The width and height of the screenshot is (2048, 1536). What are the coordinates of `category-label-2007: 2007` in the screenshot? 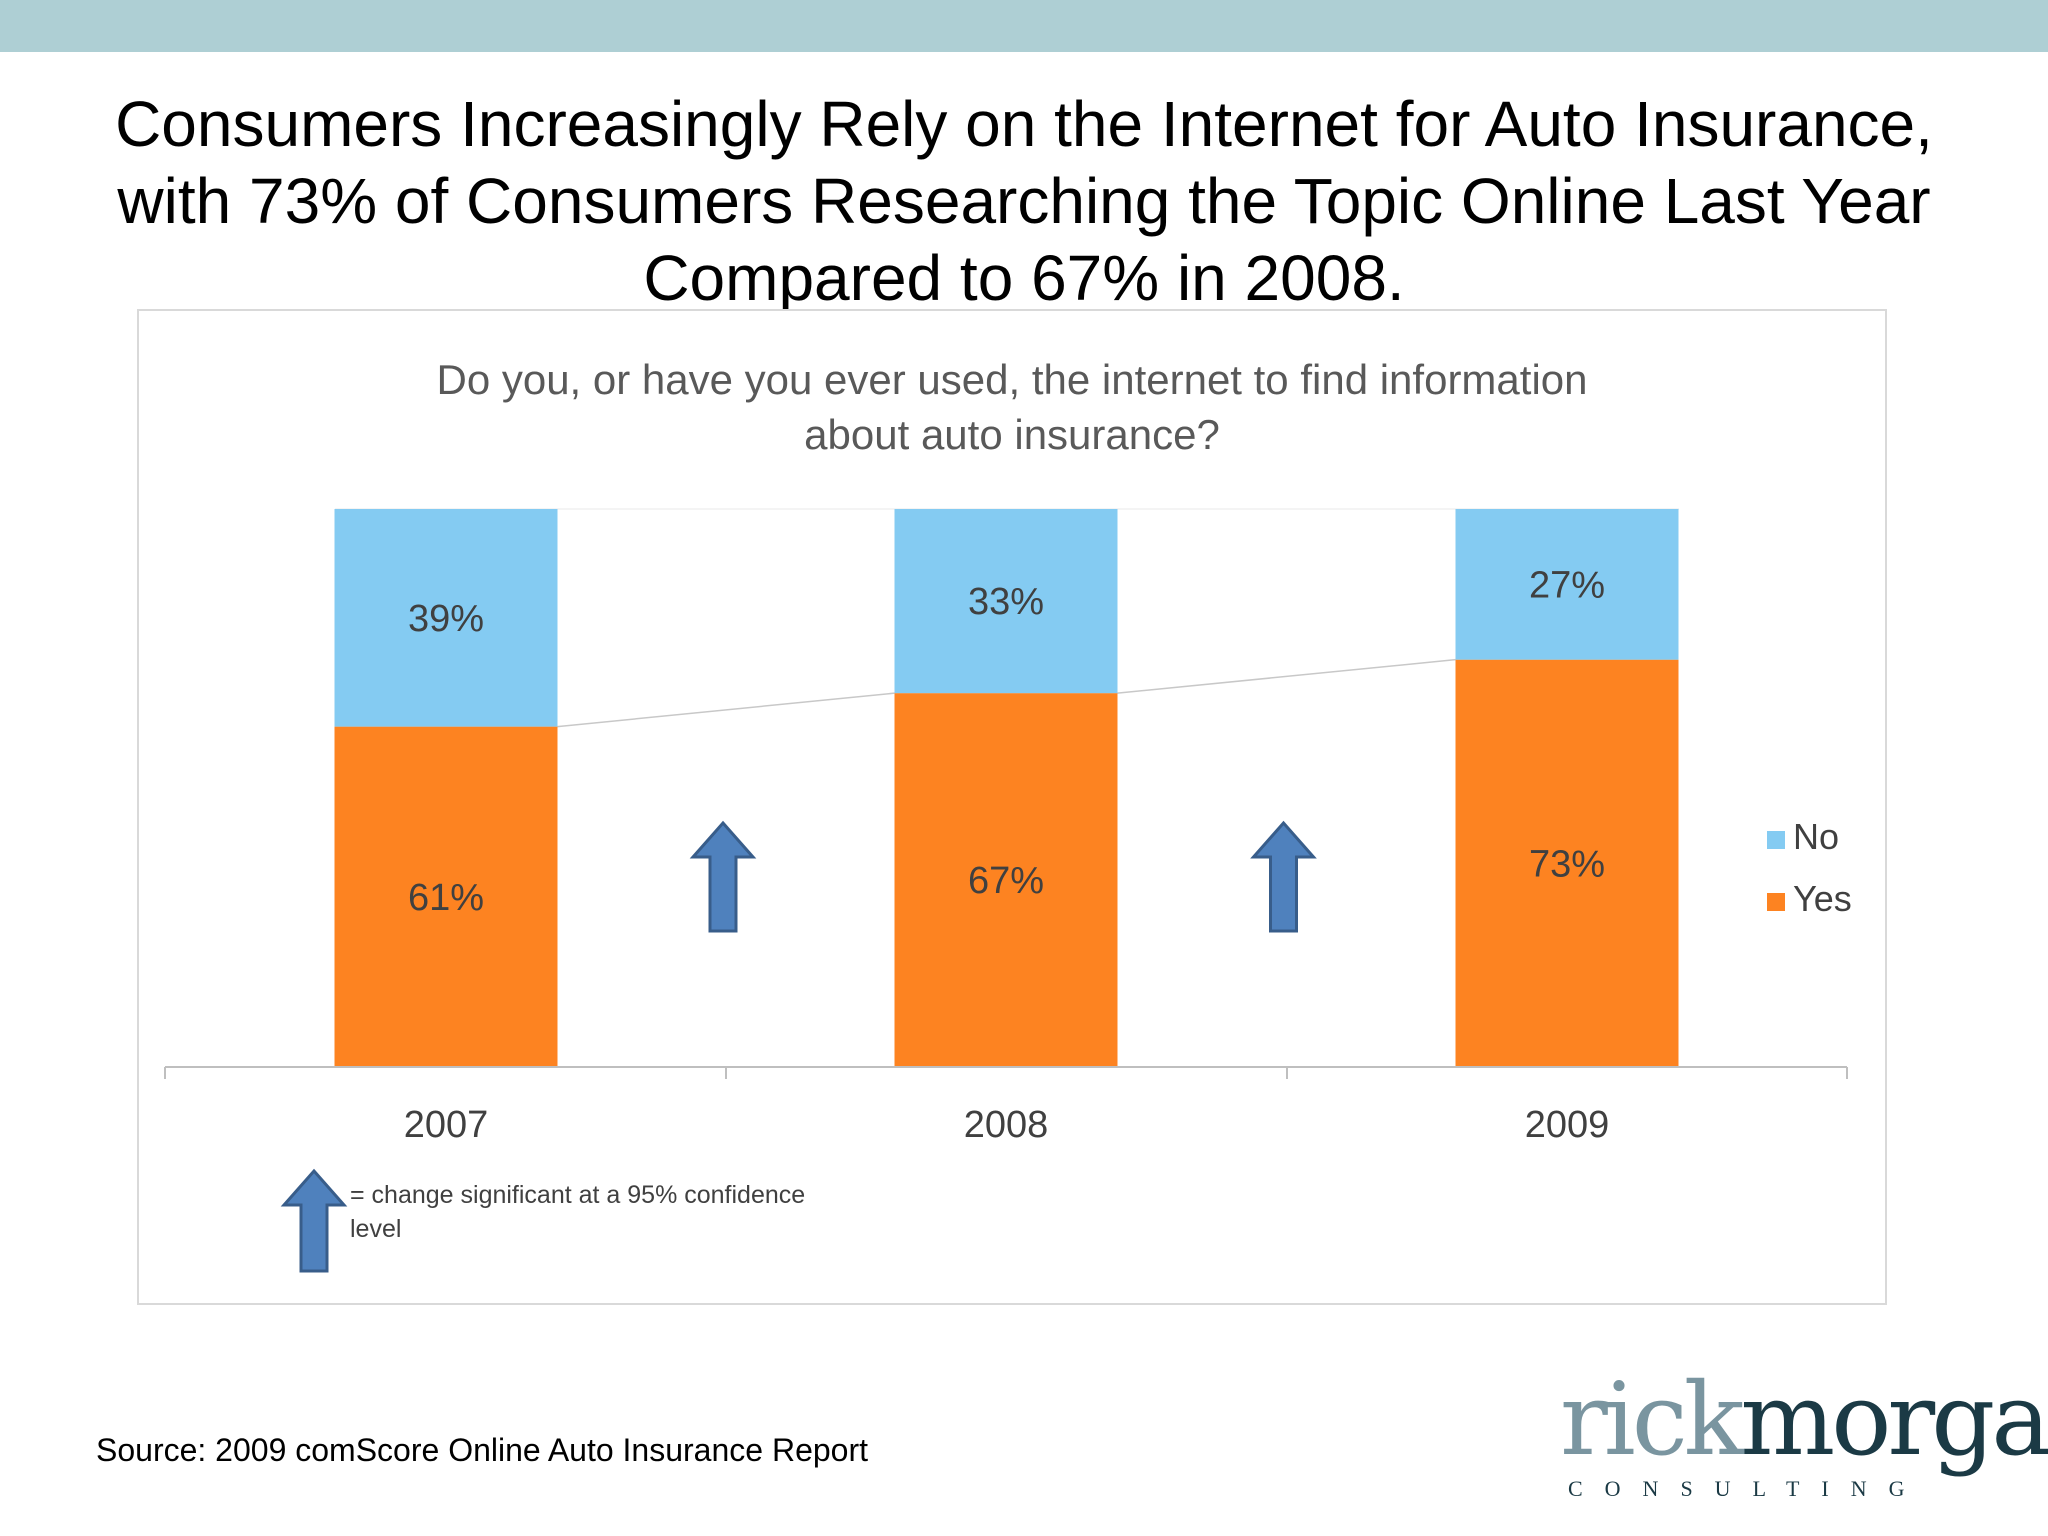 It's located at (446, 1125).